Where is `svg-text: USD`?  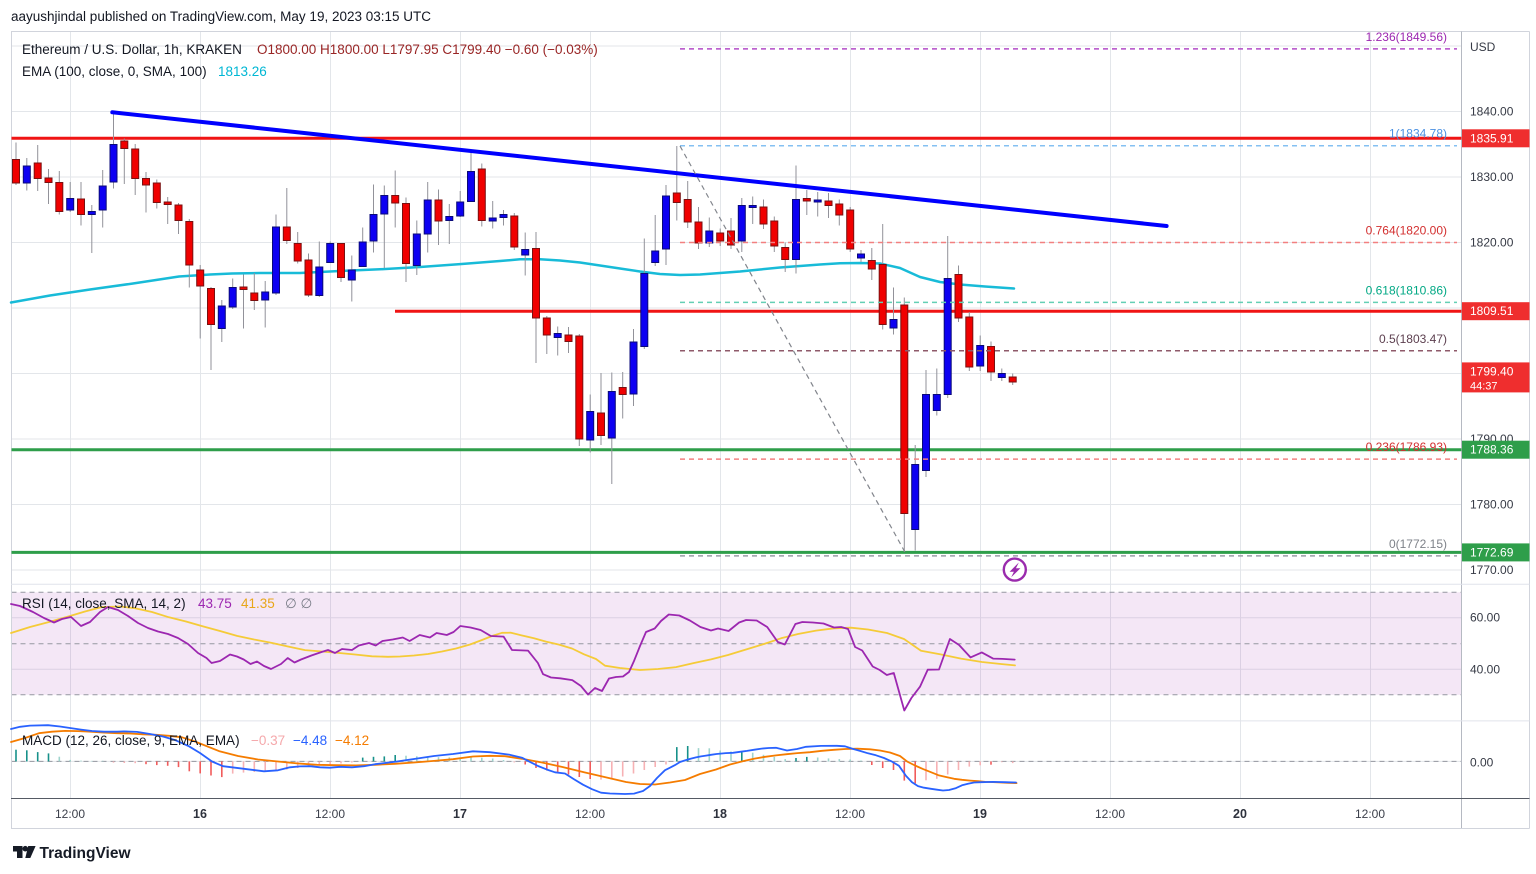
svg-text: USD is located at coordinates (1483, 47).